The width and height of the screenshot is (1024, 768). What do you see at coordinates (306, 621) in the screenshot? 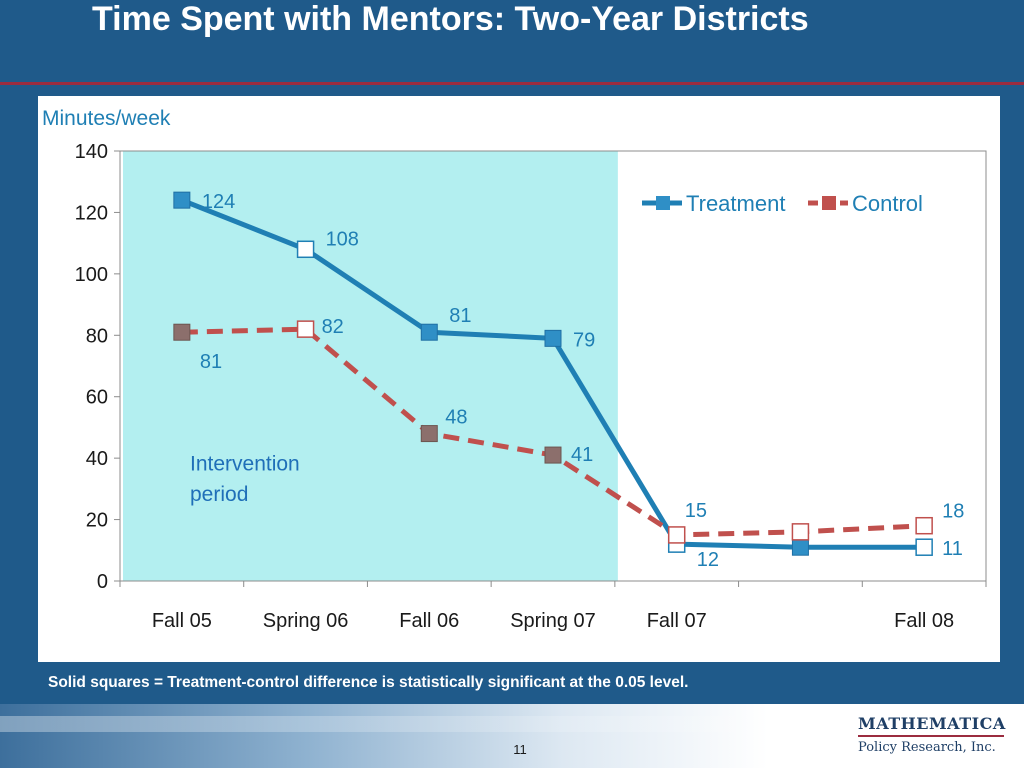
I see `x-tick-label: Spring 06` at bounding box center [306, 621].